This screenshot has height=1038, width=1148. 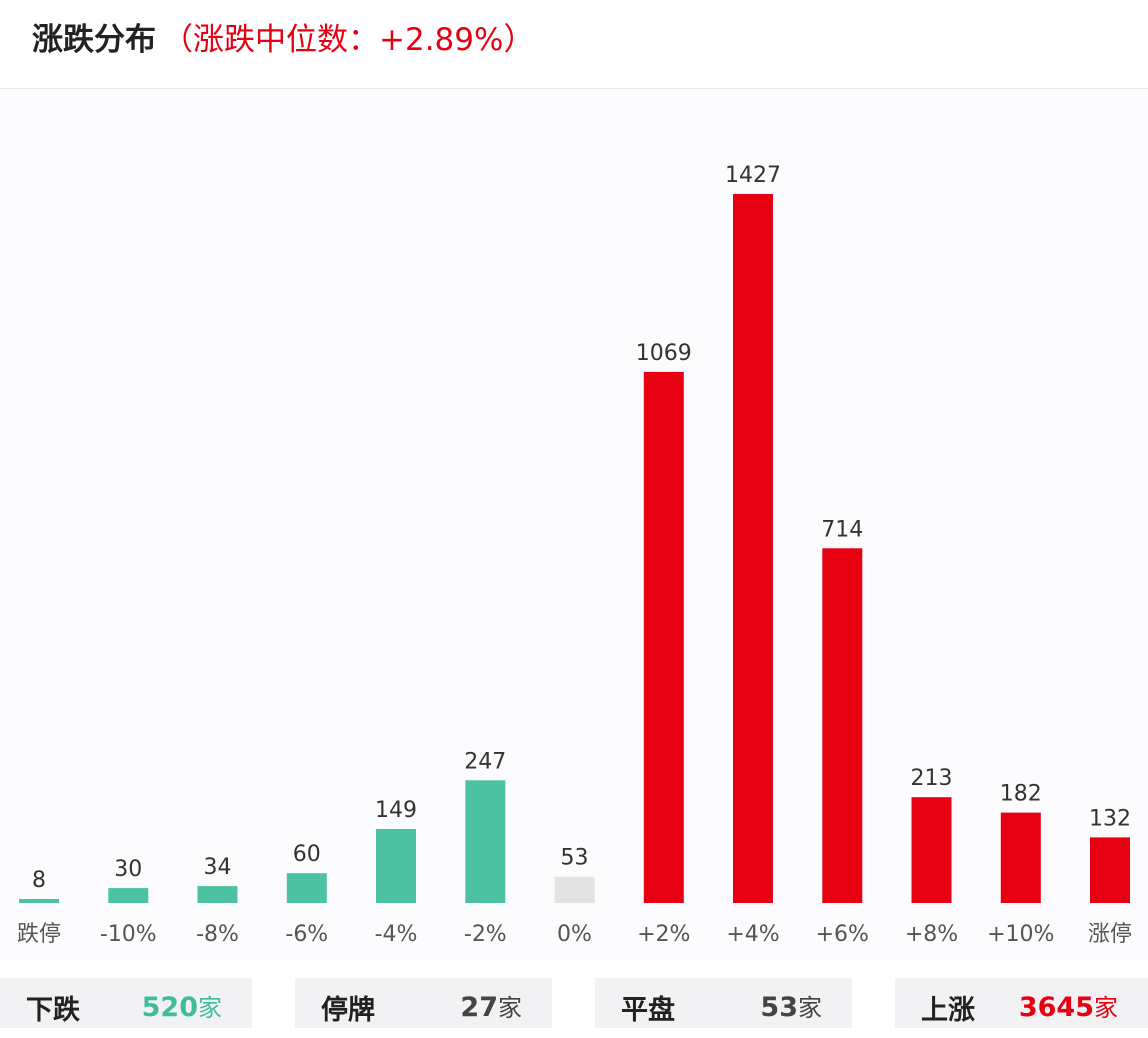 What do you see at coordinates (931, 934) in the screenshot?
I see `category-label-10: +8%` at bounding box center [931, 934].